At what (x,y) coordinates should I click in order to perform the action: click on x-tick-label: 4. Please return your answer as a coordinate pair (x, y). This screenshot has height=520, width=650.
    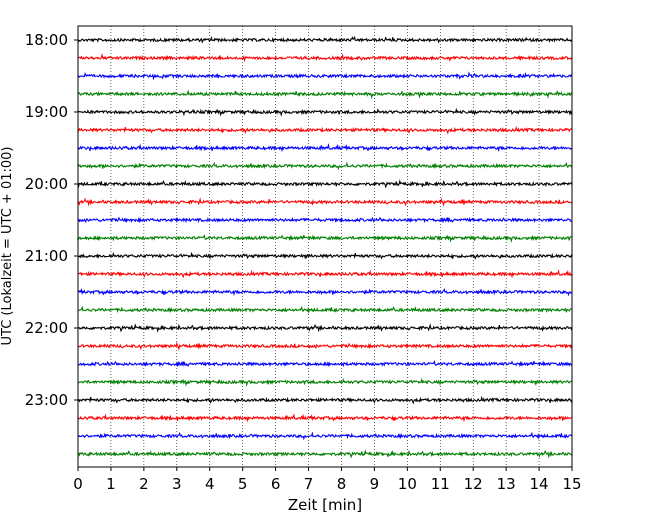
    Looking at the image, I should click on (210, 484).